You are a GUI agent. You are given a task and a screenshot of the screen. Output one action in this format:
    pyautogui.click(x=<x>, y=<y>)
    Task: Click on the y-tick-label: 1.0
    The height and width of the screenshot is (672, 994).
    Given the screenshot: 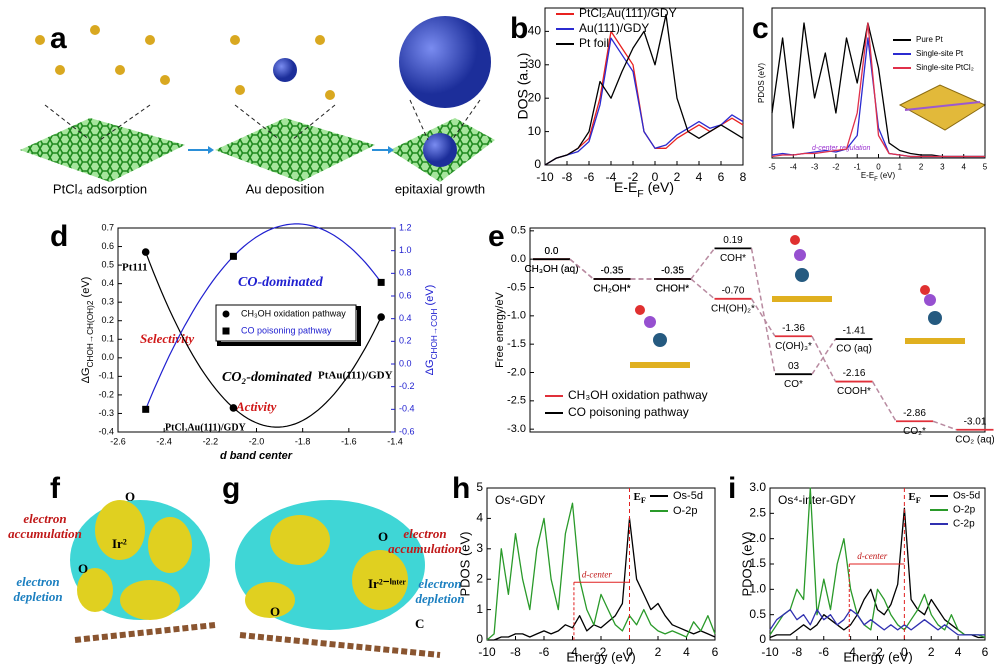 What is the action you would take?
    pyautogui.click(x=757, y=589)
    